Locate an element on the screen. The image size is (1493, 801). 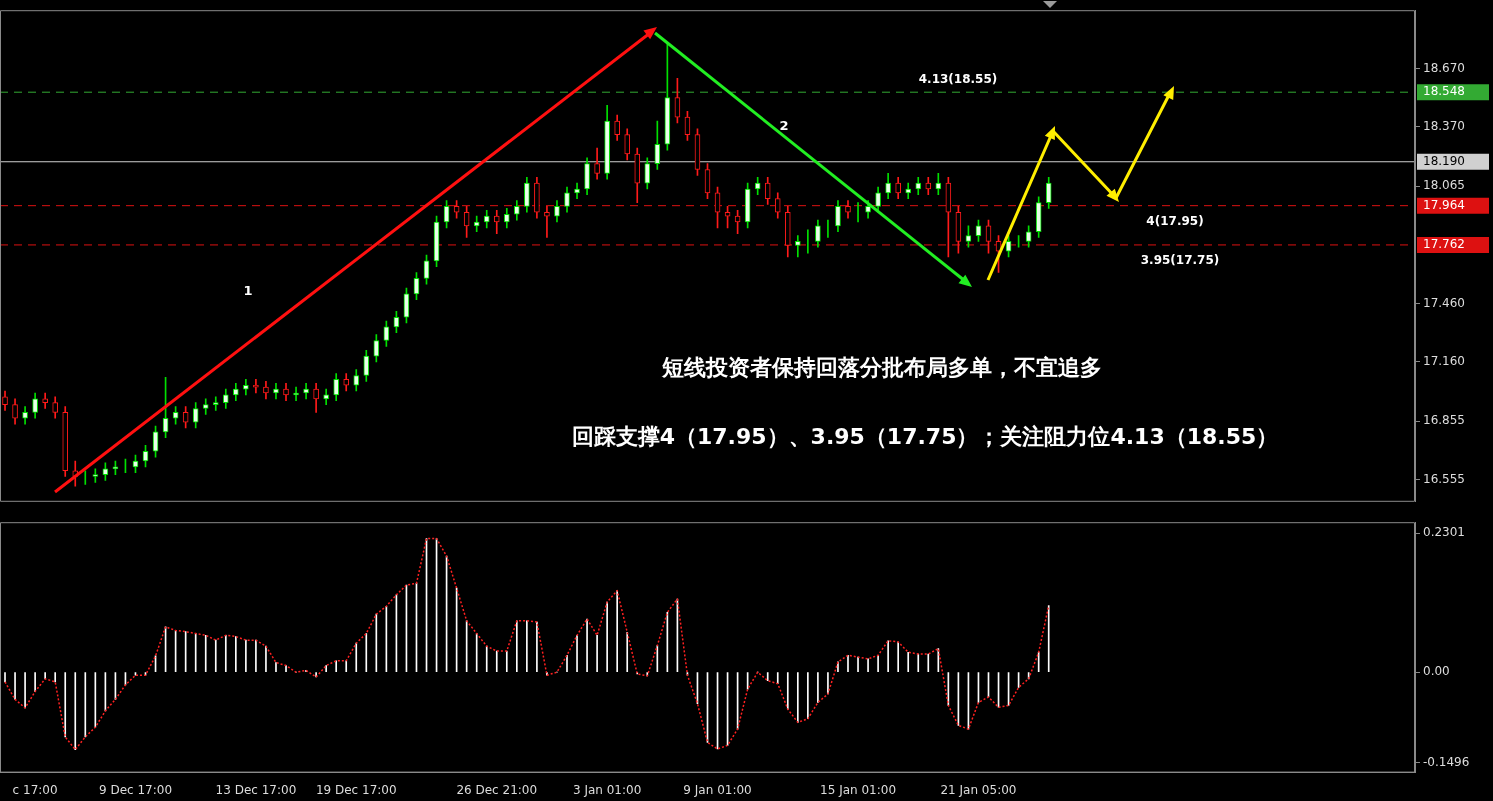
ref-line-label: 17.964 is located at coordinates (1444, 204).